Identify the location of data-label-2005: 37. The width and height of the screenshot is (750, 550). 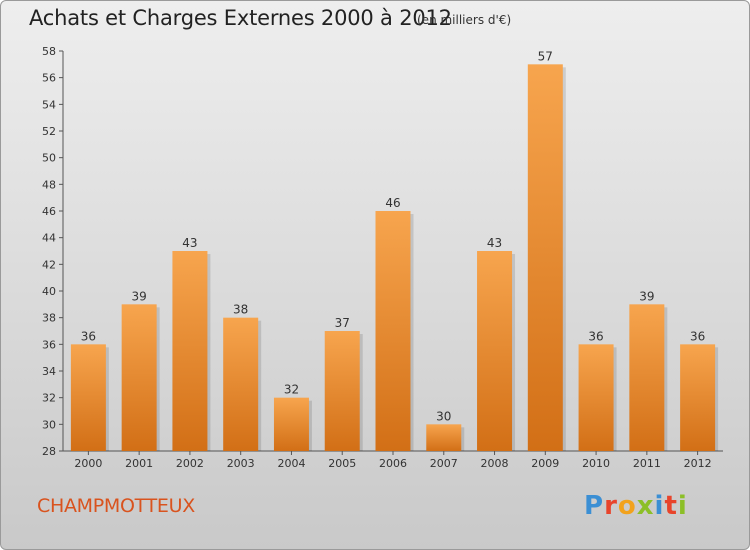
(342, 323).